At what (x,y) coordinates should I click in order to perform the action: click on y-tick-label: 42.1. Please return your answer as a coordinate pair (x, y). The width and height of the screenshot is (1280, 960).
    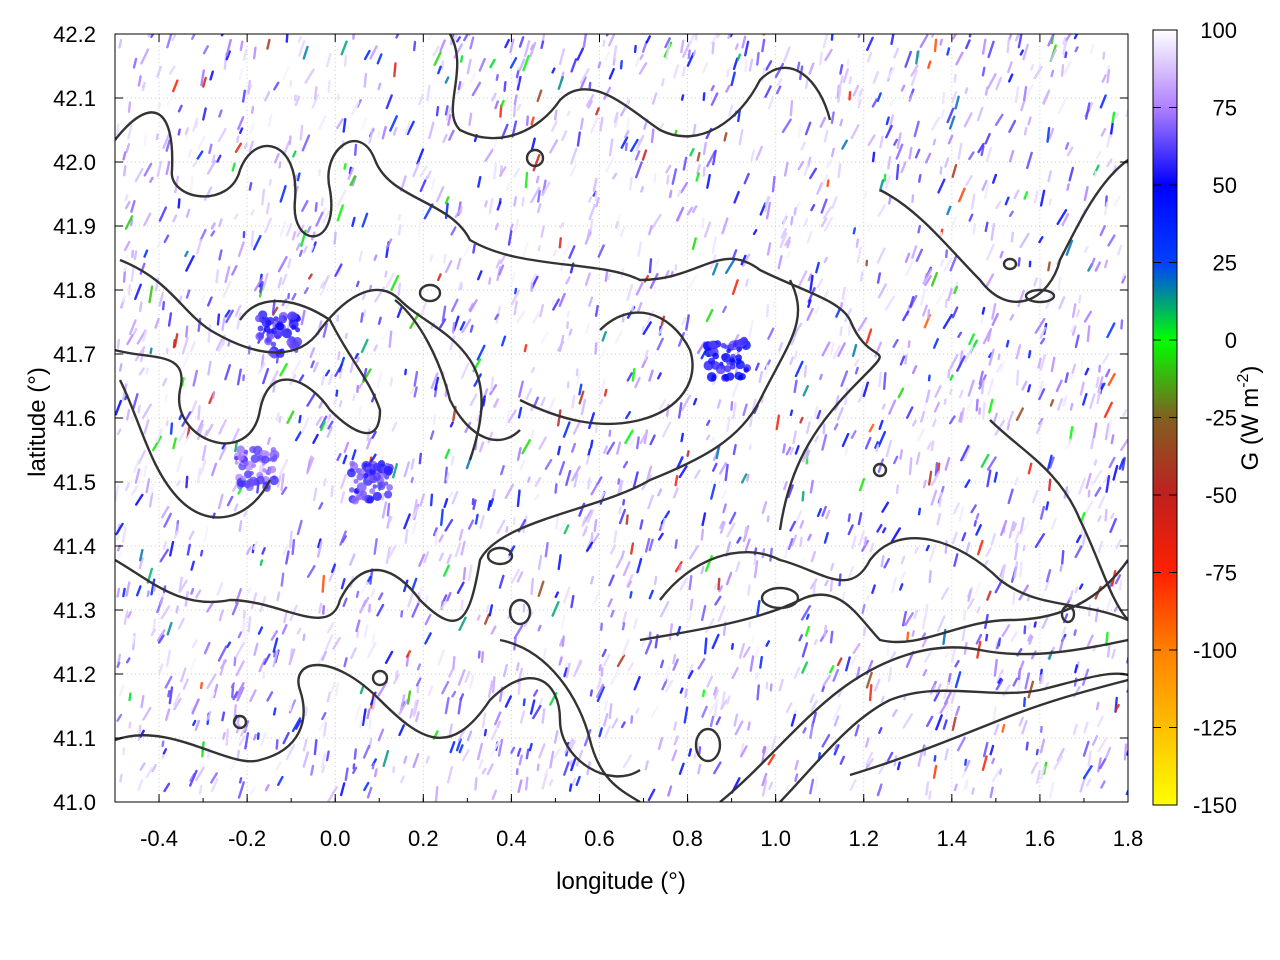
    Looking at the image, I should click on (74, 98).